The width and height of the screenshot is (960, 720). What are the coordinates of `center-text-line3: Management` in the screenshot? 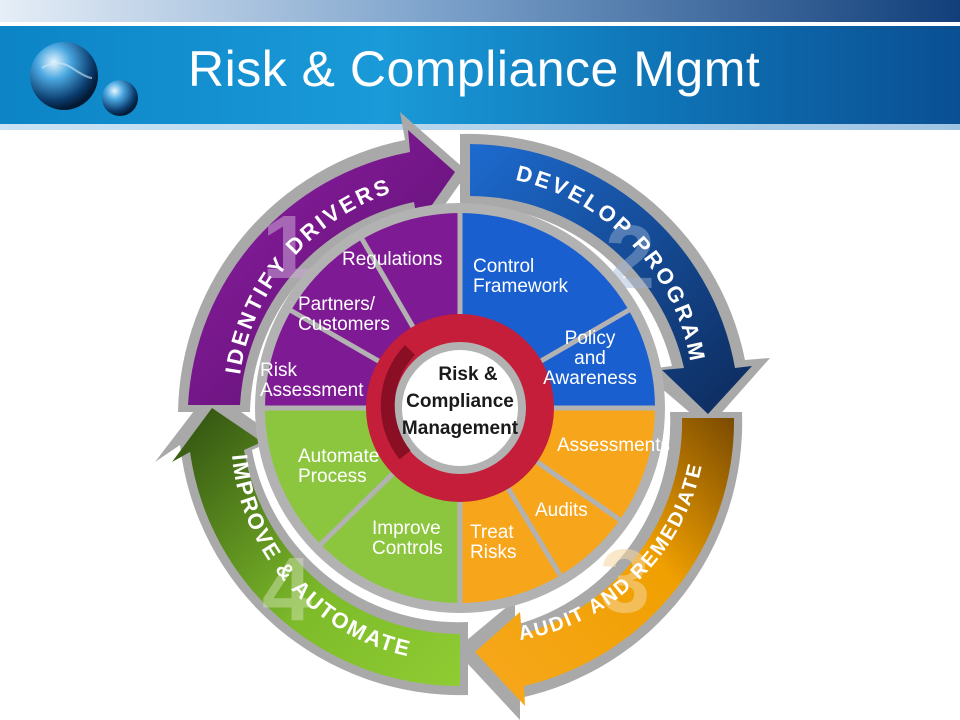 It's located at (460, 428).